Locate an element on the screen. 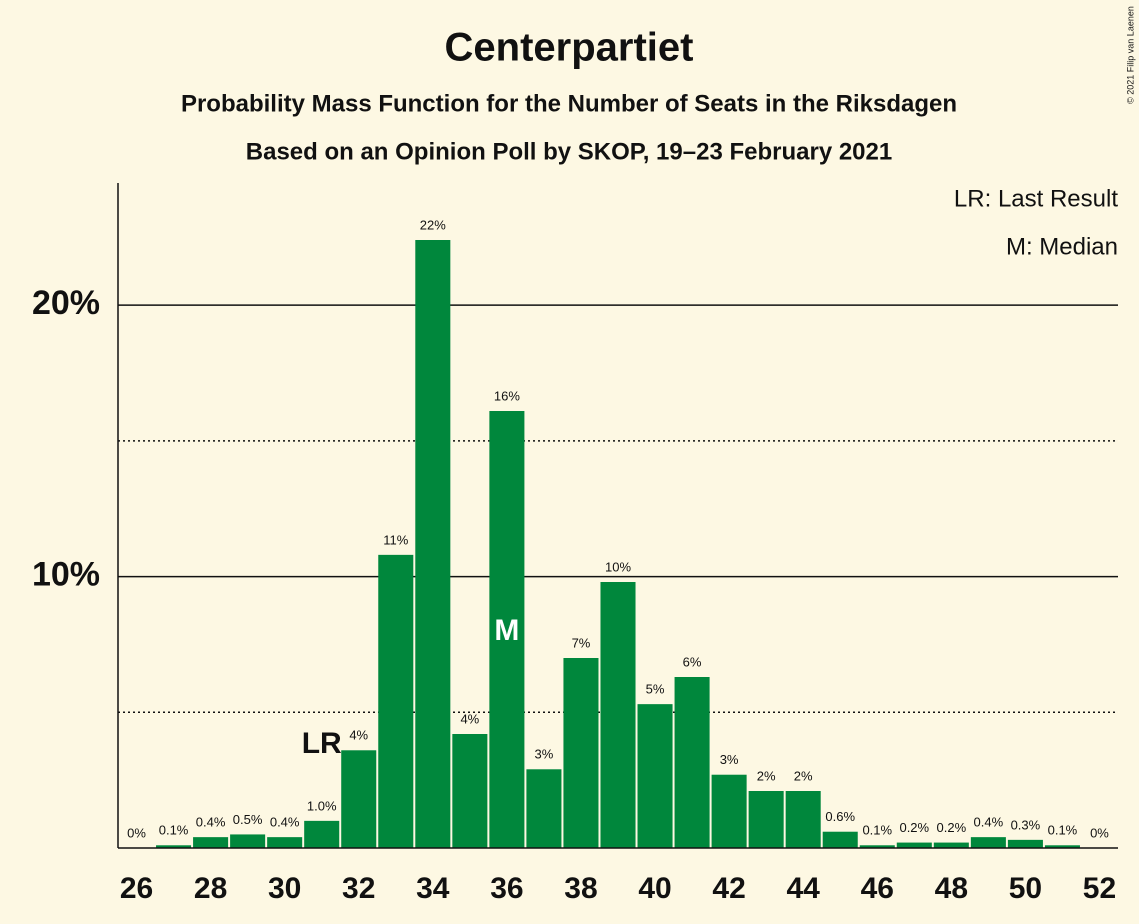 The height and width of the screenshot is (924, 1139). copyright: © 2021 Filip van Laenen is located at coordinates (1130, 55).